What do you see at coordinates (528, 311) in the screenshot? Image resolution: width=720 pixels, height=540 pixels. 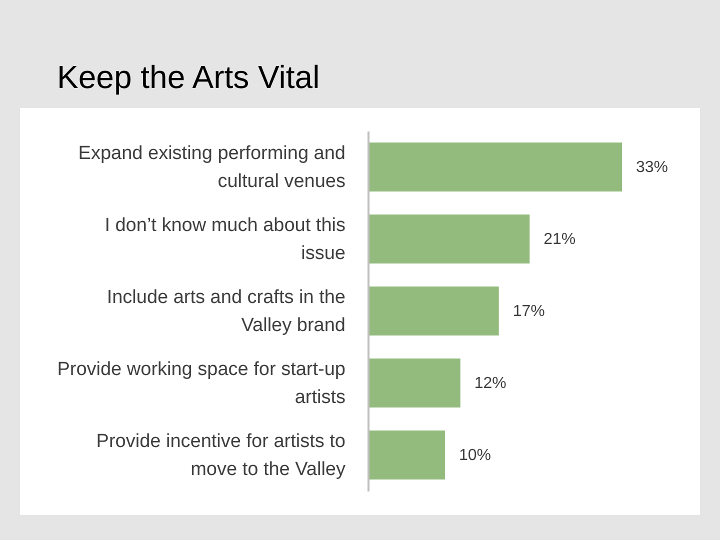 I see `data-label: 17%` at bounding box center [528, 311].